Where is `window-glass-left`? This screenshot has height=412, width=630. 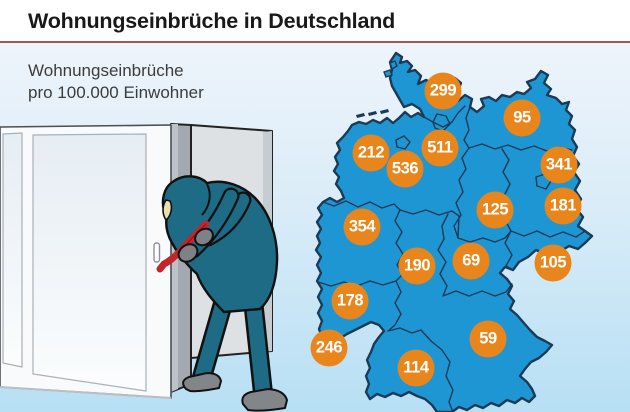
window-glass-left is located at coordinates (12, 250).